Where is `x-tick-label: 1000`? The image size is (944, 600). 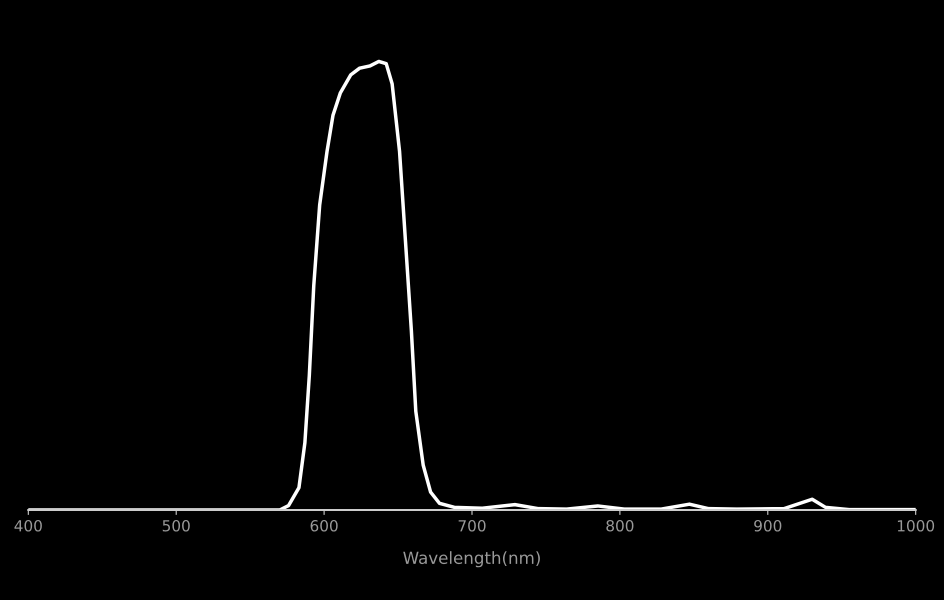
x-tick-label: 1000 is located at coordinates (916, 526).